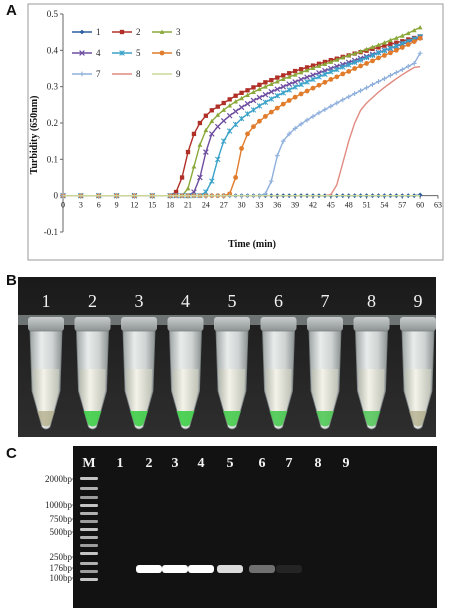 This screenshot has width=454, height=610. I want to click on tube-8: 8, so click(371, 360).